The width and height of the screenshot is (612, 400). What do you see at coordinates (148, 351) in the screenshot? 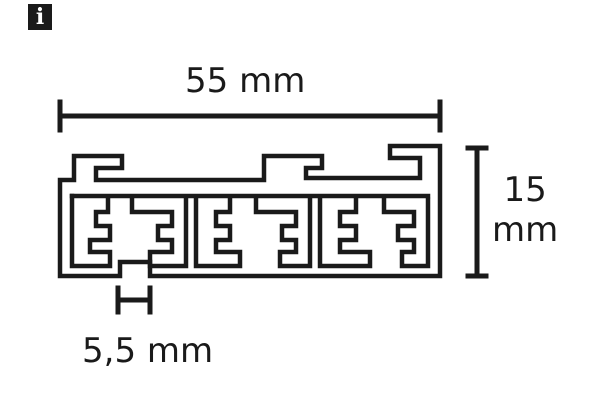
I see `slot-width-label: 5,5 mm` at bounding box center [148, 351].